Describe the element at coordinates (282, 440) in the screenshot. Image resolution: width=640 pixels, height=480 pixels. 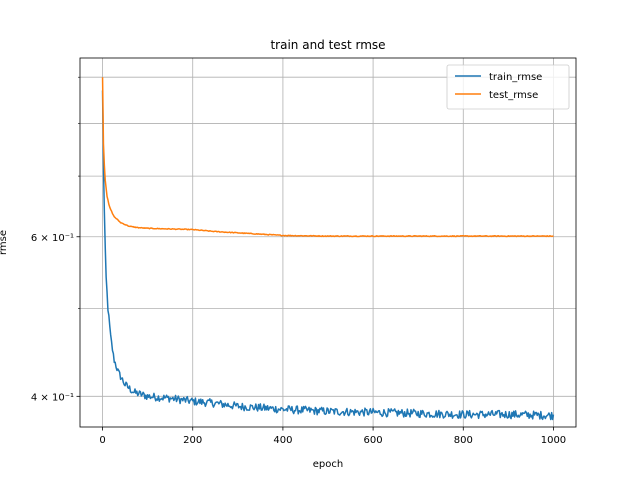
I see `x-tick-label: 400` at that location.